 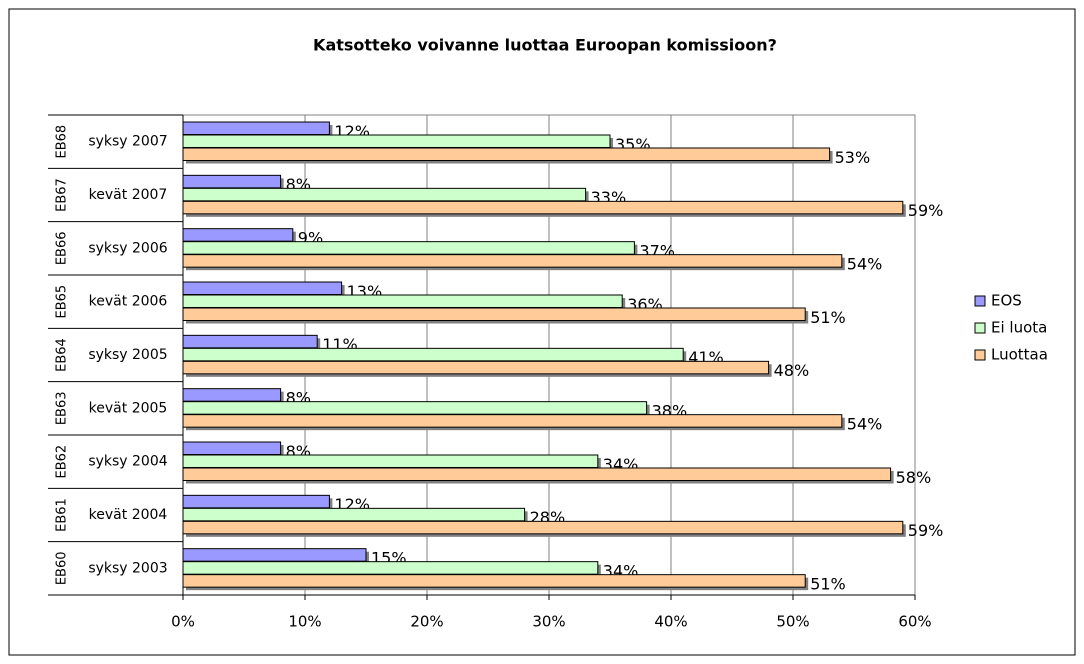 I want to click on value-label: 58%, so click(x=914, y=477).